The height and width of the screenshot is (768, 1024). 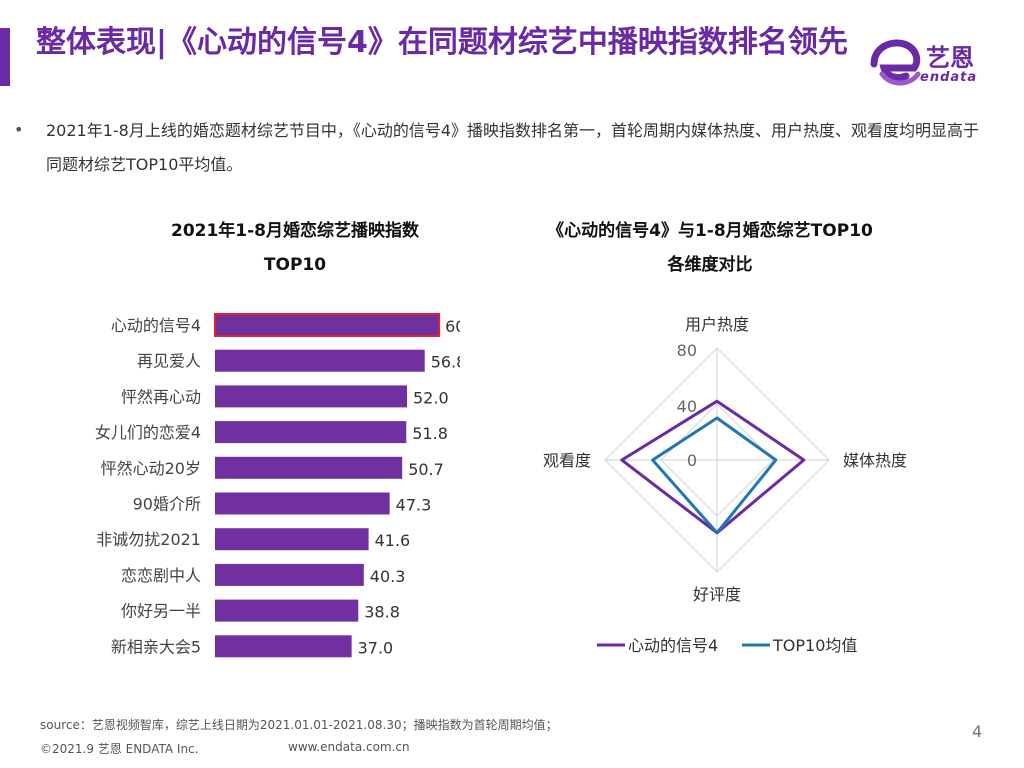 I want to click on bar-category-label: 怦然心动20岁, so click(x=151, y=468).